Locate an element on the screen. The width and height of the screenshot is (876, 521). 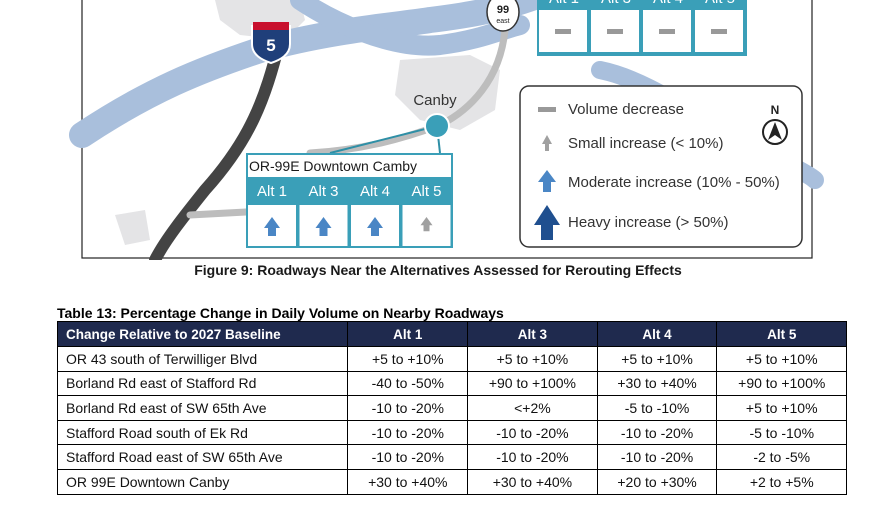
table-cell: Stafford Road south of Ek Rd is located at coordinates (202, 432).